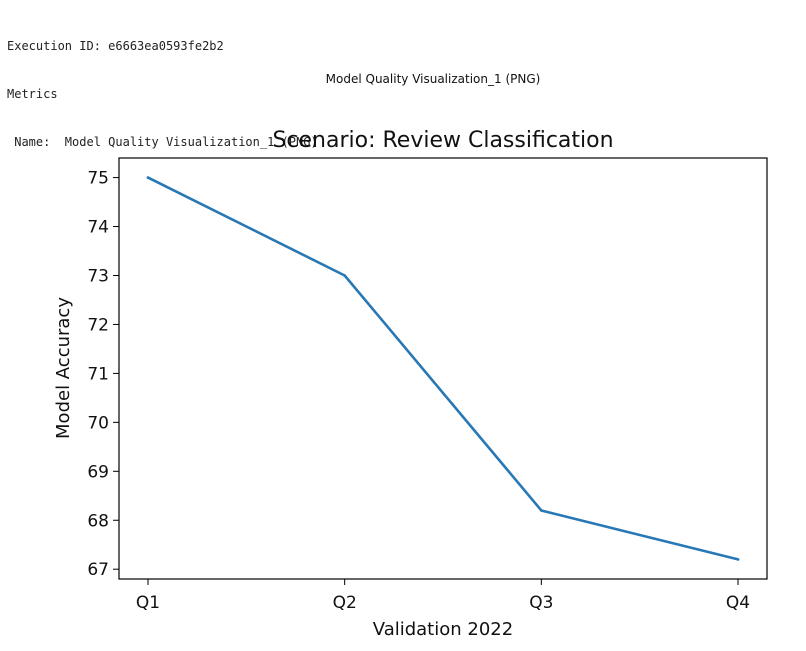  What do you see at coordinates (98, 276) in the screenshot?
I see `y-tick-label: 73` at bounding box center [98, 276].